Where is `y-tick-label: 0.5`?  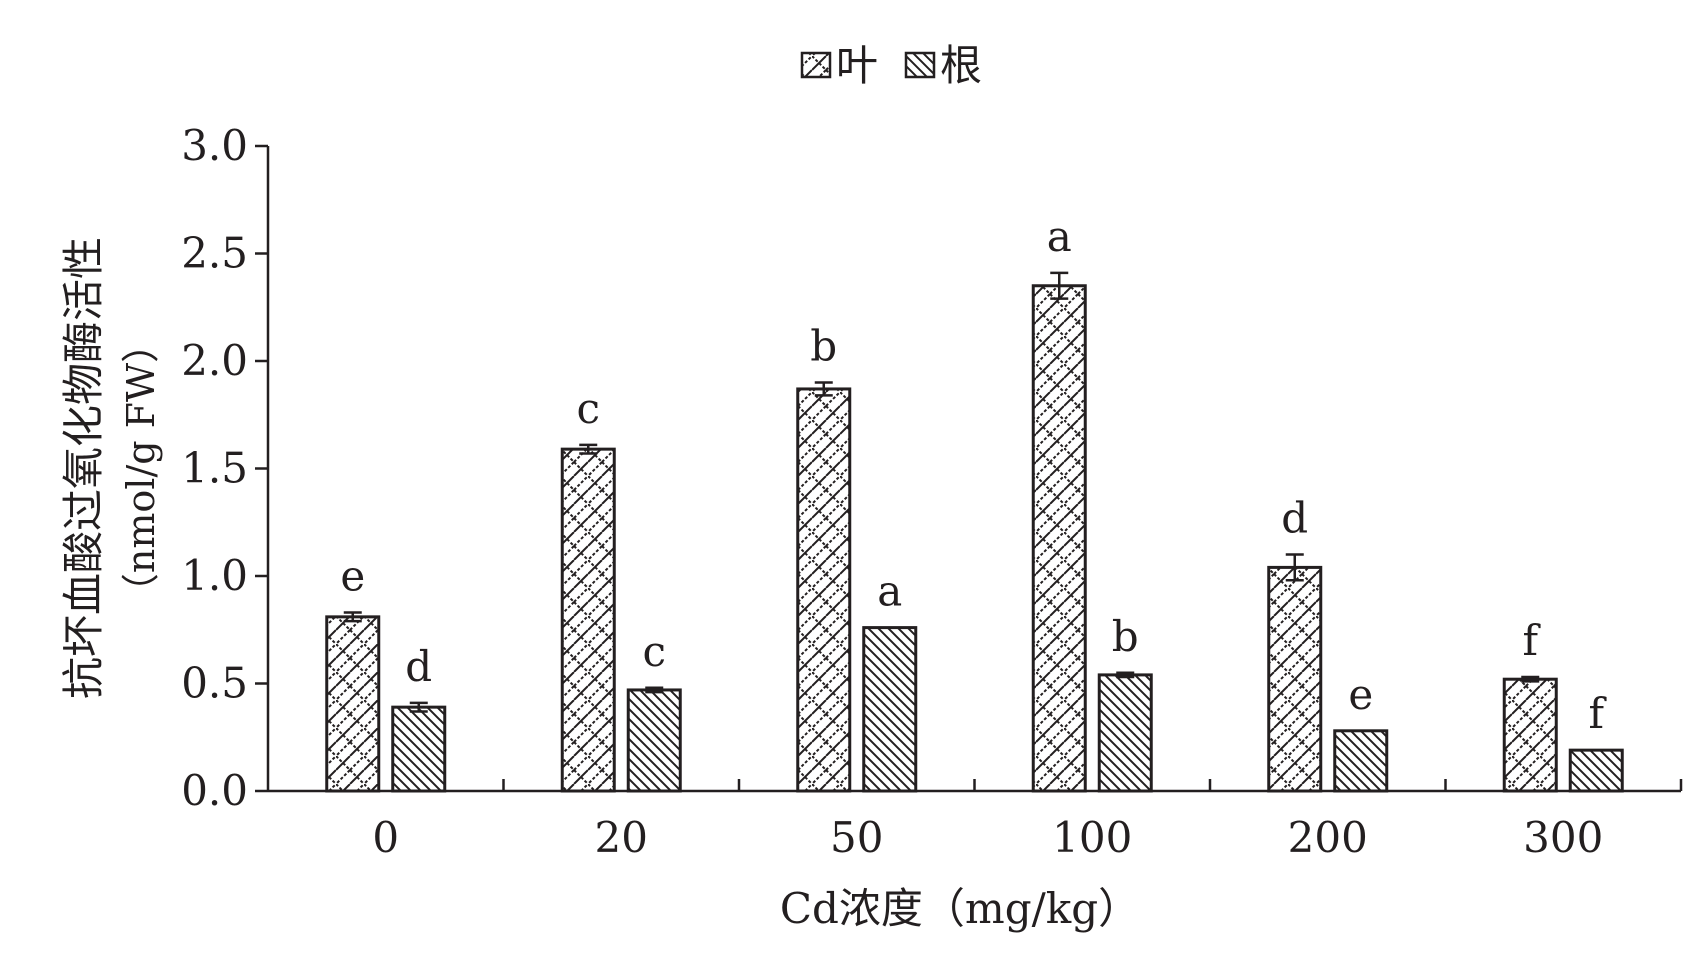 y-tick-label: 0.5 is located at coordinates (214, 683).